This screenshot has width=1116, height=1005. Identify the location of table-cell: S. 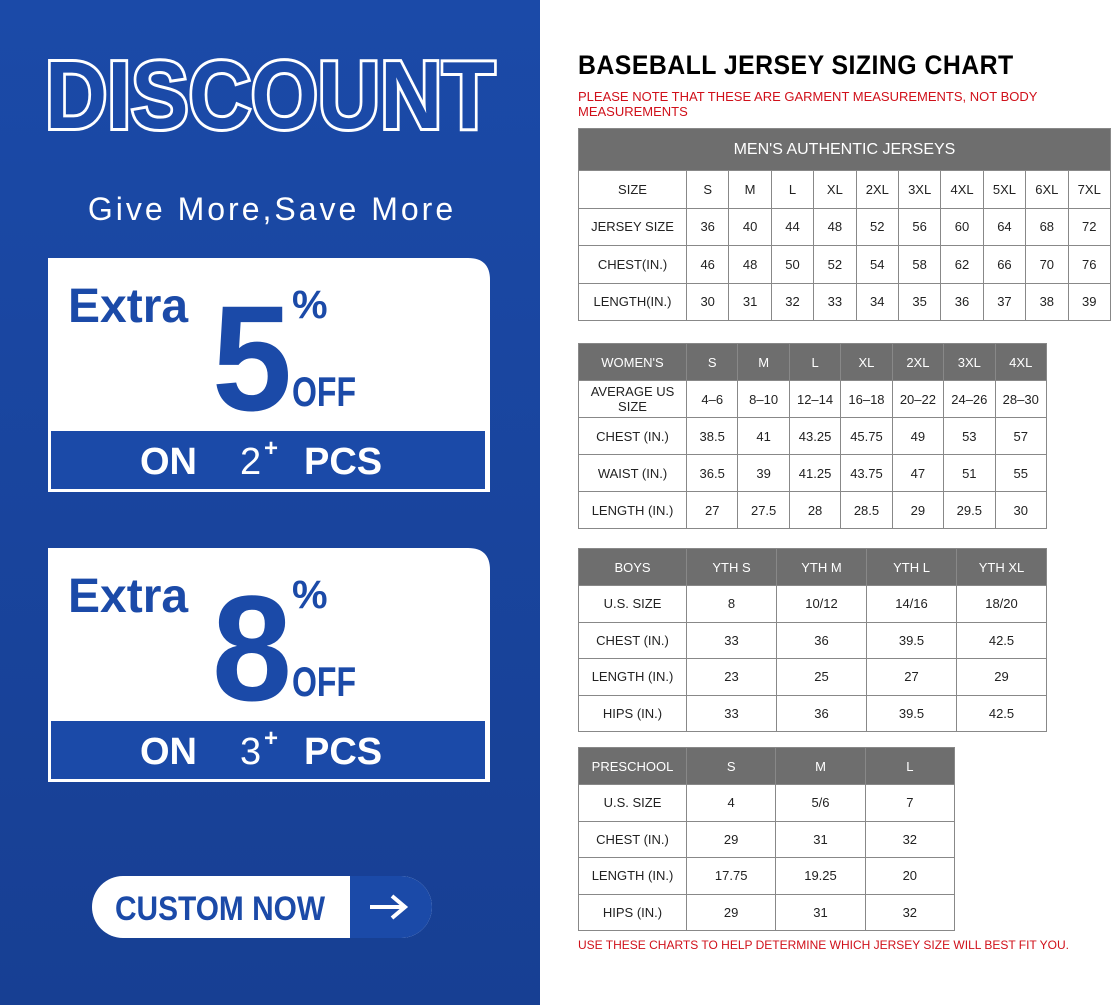
(707, 189).